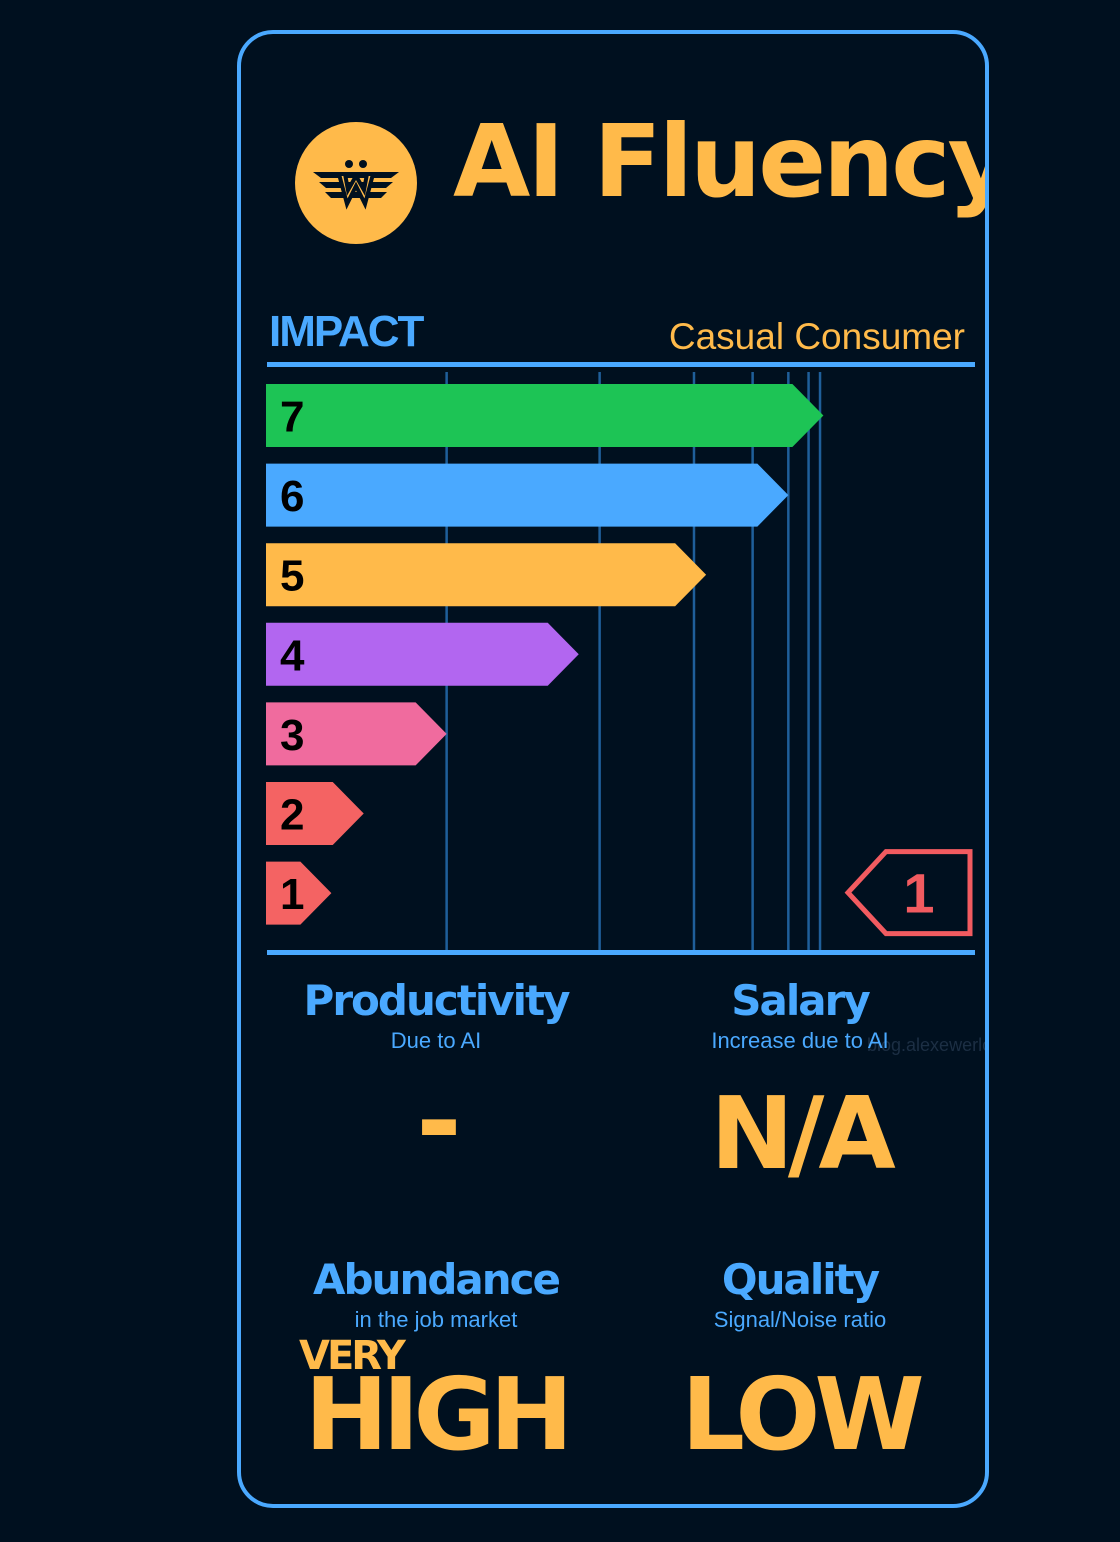 The image size is (1120, 1542). I want to click on quality-value: LOW, so click(802, 1414).